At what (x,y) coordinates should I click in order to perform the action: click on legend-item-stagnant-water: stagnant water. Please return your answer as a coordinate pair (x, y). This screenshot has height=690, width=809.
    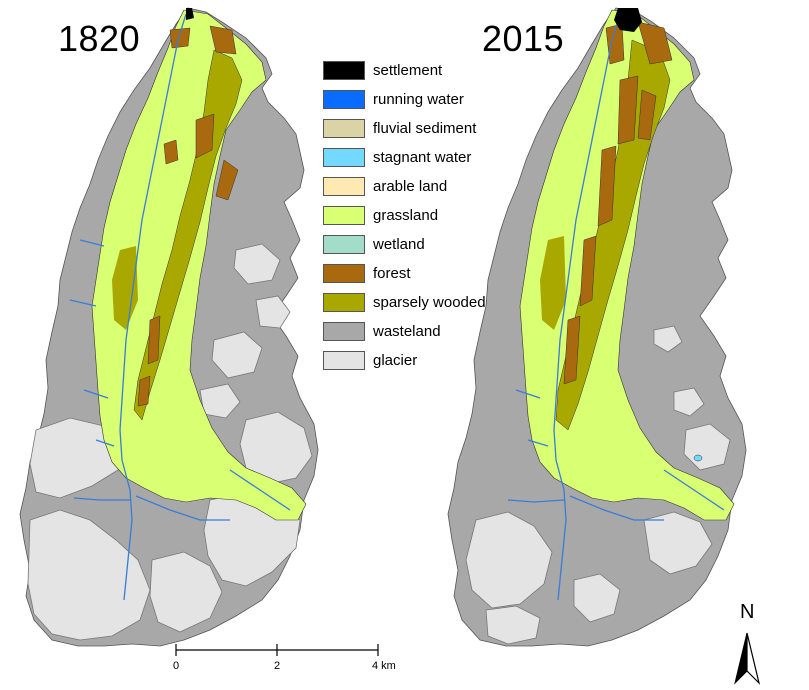
    Looking at the image, I should click on (404, 157).